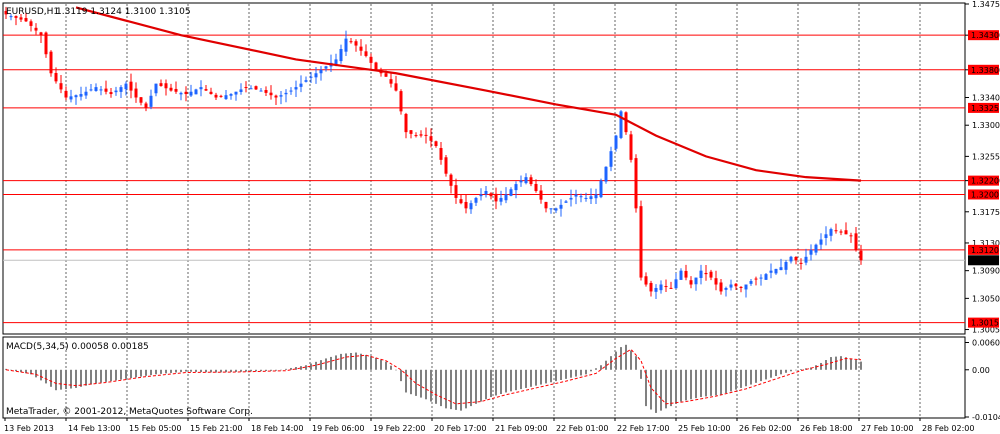  I want to click on time-label: 26 Feb 02:00, so click(765, 428).